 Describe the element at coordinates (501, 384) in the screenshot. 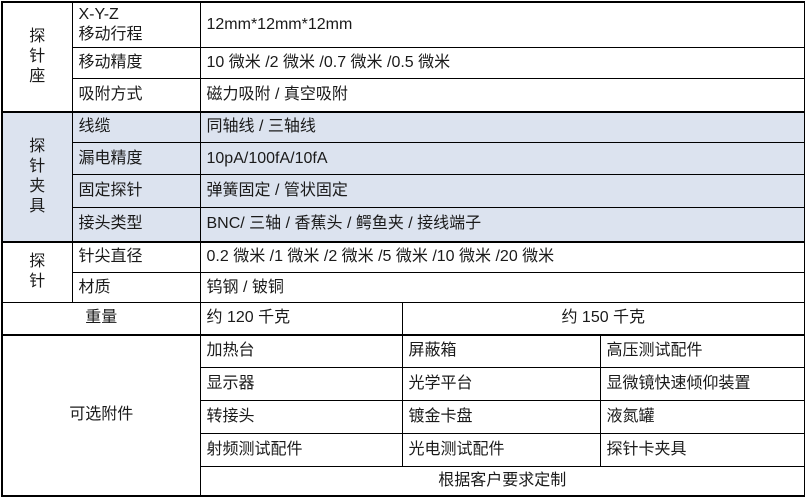

I see `accessory-cell: 光学平台` at that location.